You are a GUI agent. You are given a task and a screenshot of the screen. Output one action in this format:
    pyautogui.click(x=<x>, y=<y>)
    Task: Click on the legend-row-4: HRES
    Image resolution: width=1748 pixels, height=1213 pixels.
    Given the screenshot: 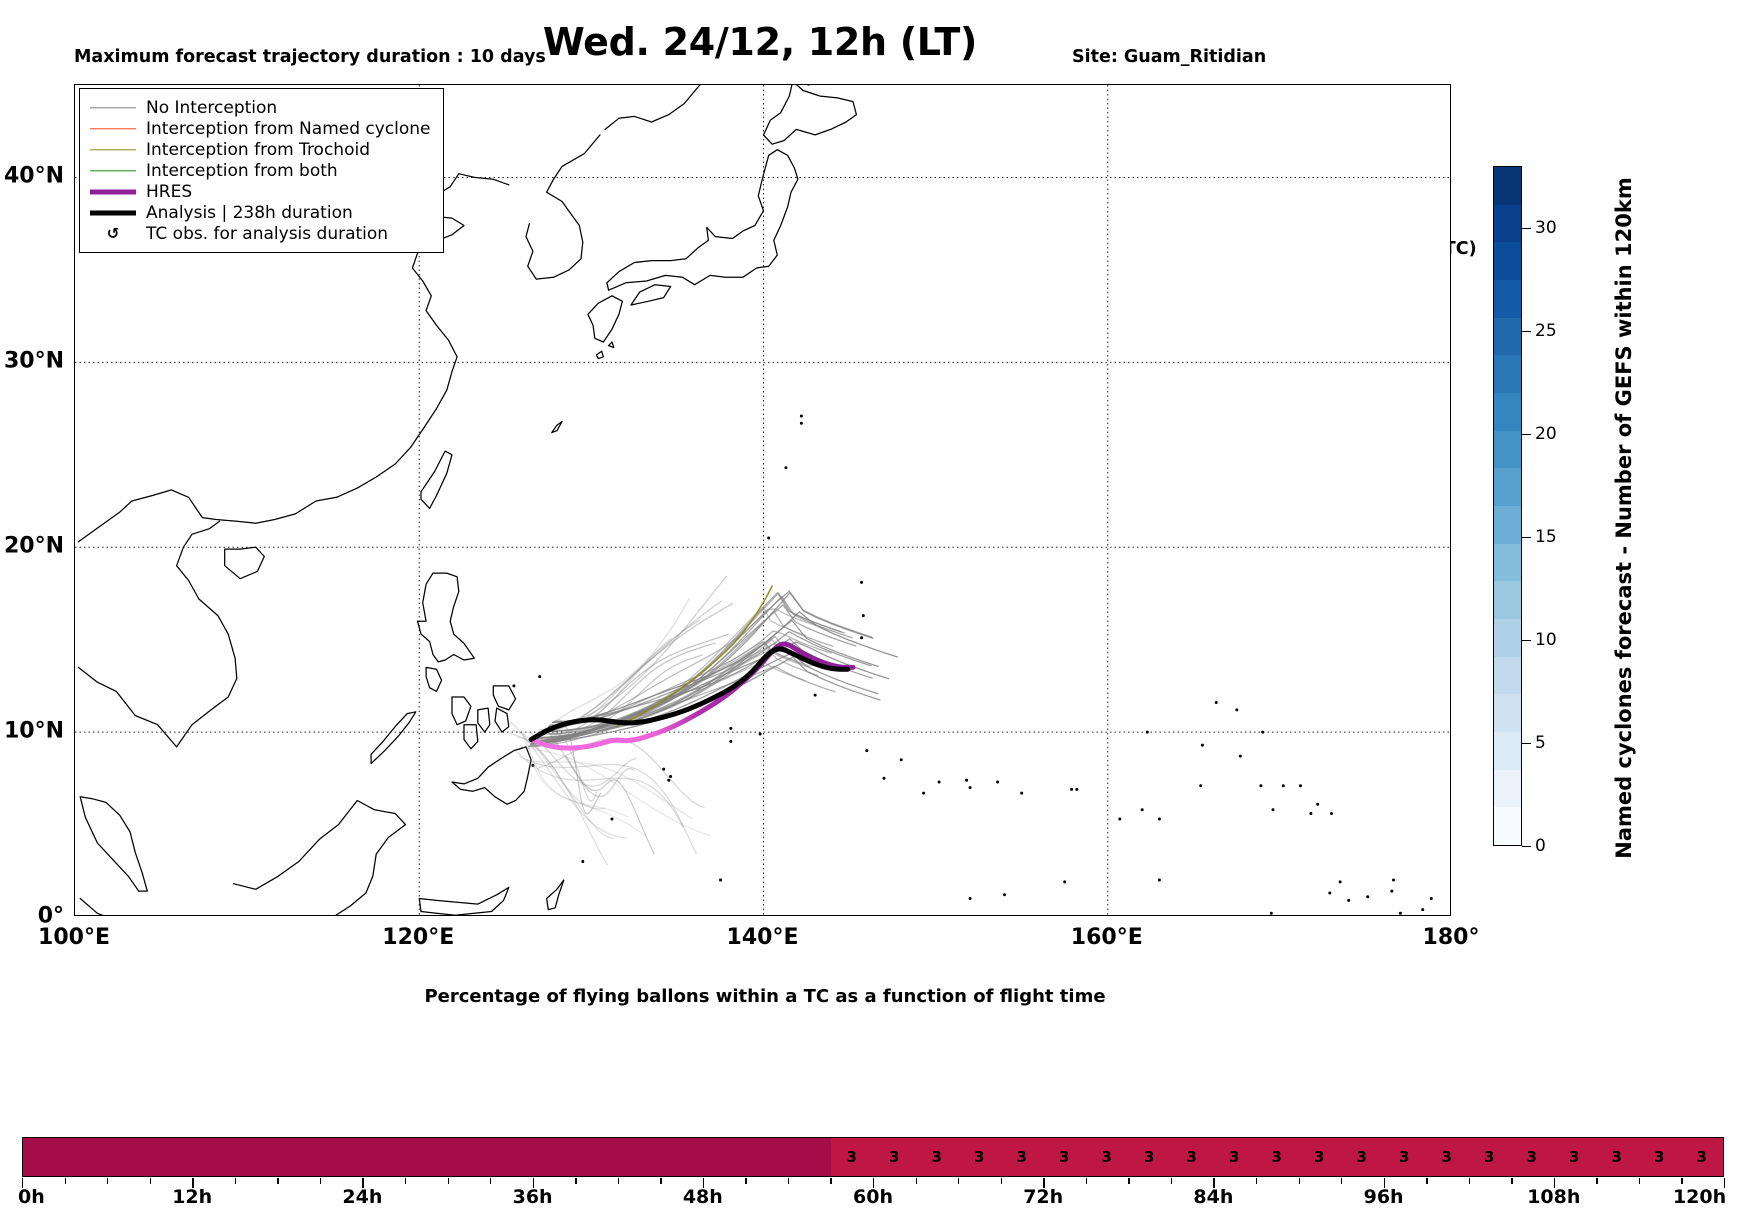 What is the action you would take?
    pyautogui.click(x=260, y=191)
    